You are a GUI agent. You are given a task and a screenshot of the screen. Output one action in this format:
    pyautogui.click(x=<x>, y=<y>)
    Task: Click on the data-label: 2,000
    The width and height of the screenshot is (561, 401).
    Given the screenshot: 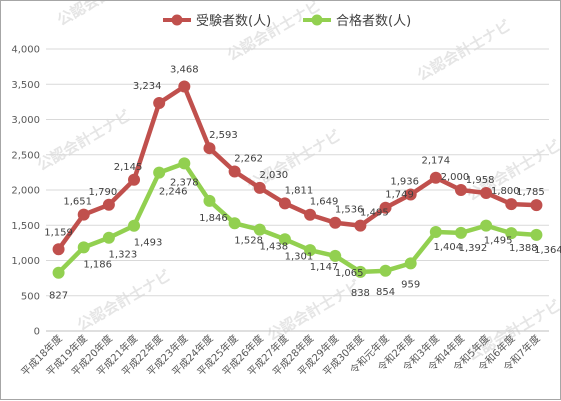 What is the action you would take?
    pyautogui.click(x=455, y=177)
    